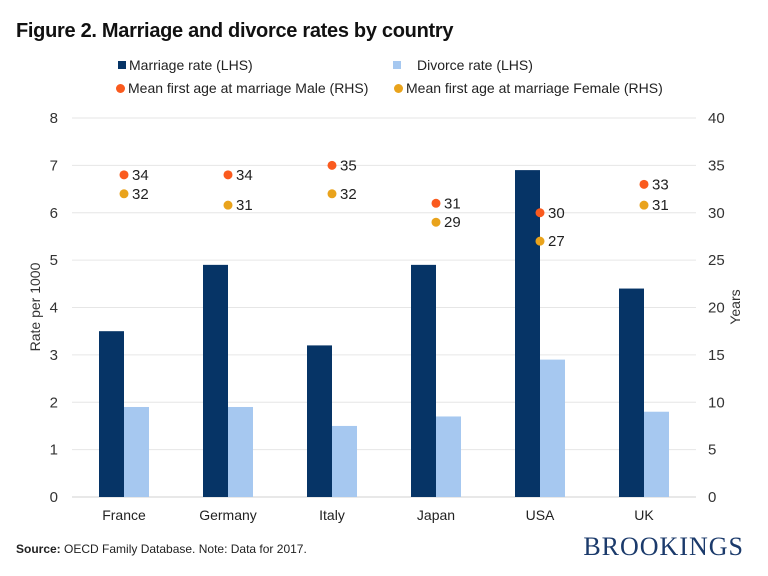 The image size is (768, 576). What do you see at coordinates (54, 497) in the screenshot?
I see `y-tick-label: 0` at bounding box center [54, 497].